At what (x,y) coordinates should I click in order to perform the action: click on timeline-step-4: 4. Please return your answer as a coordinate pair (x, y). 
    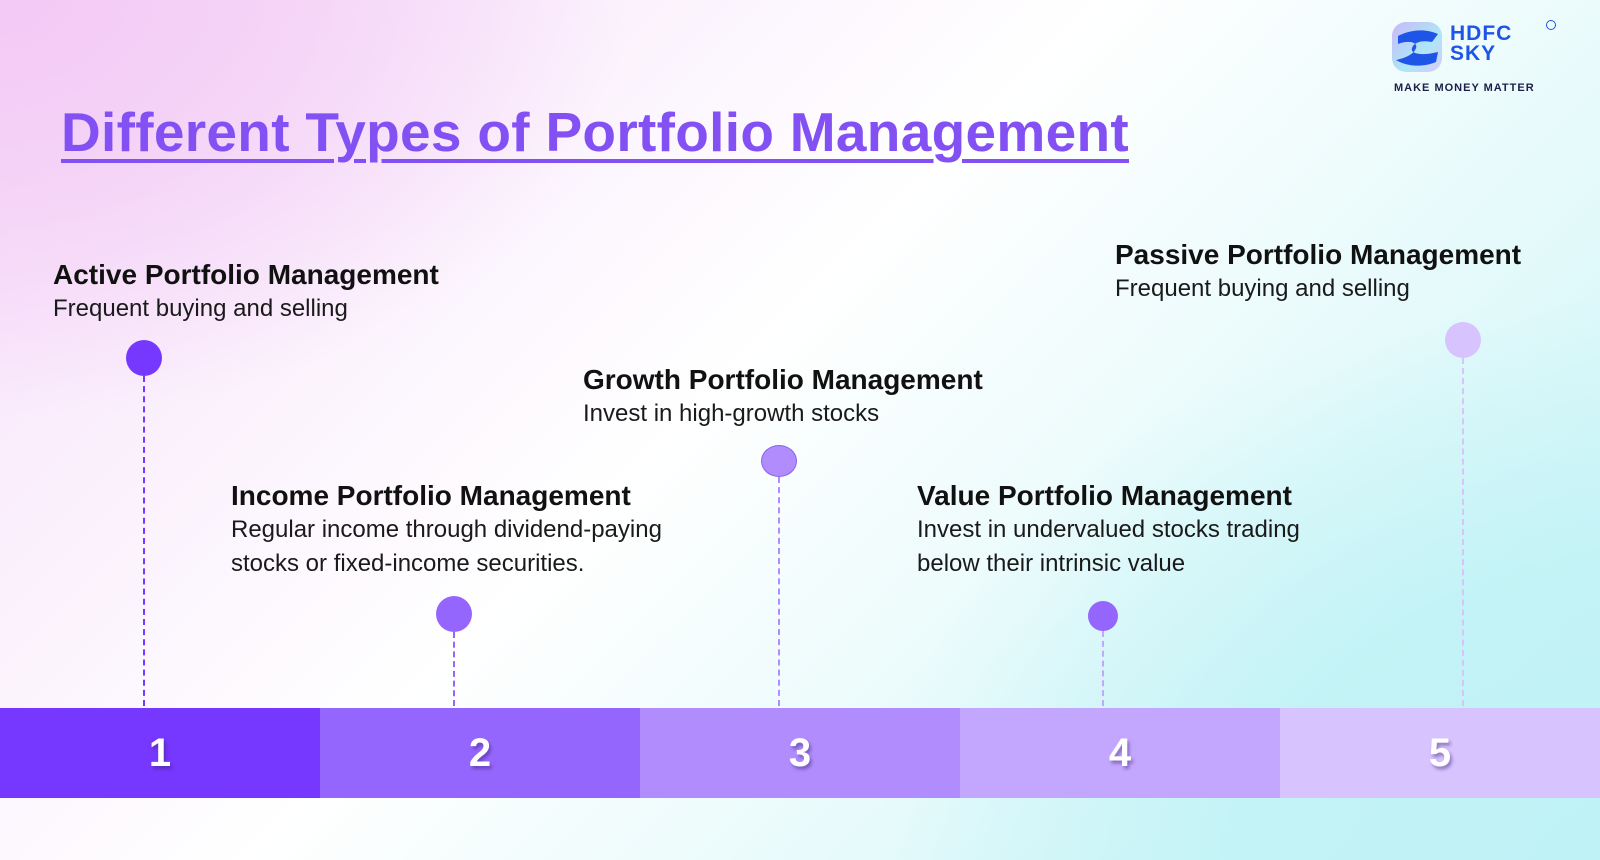
    Looking at the image, I should click on (1120, 753).